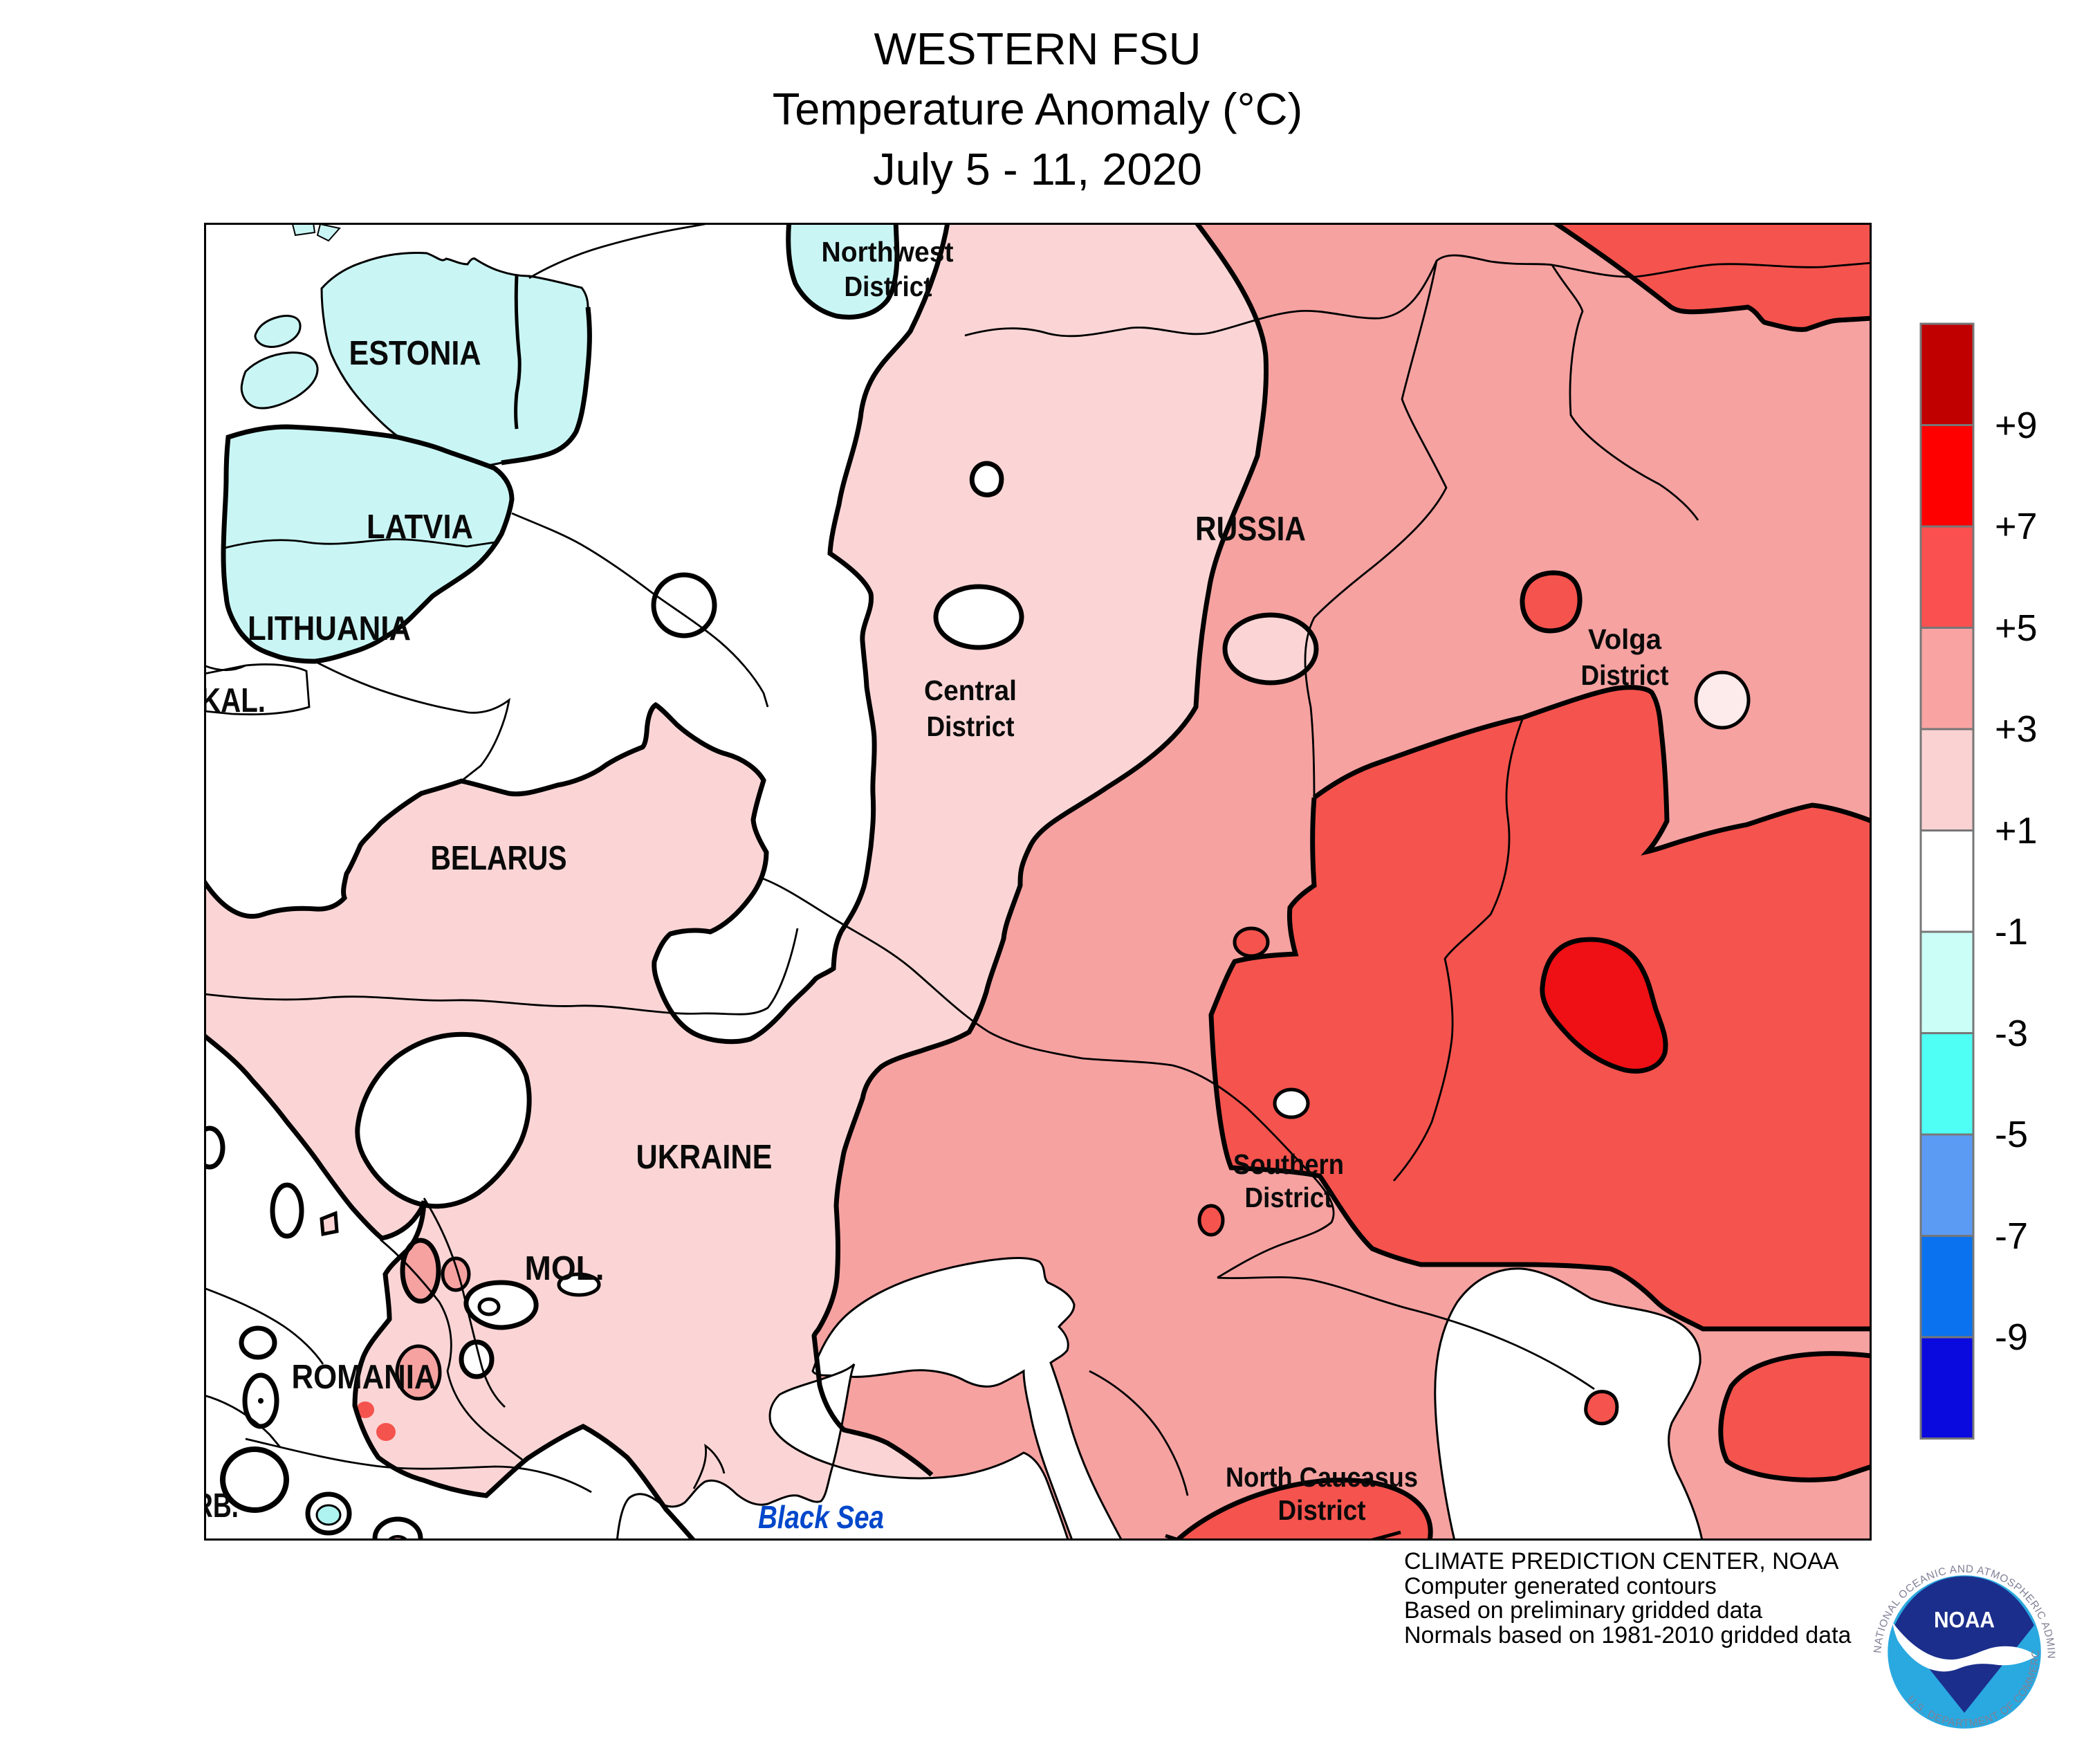  What do you see at coordinates (235, 700) in the screenshot?
I see `svg-text: KAL.` at bounding box center [235, 700].